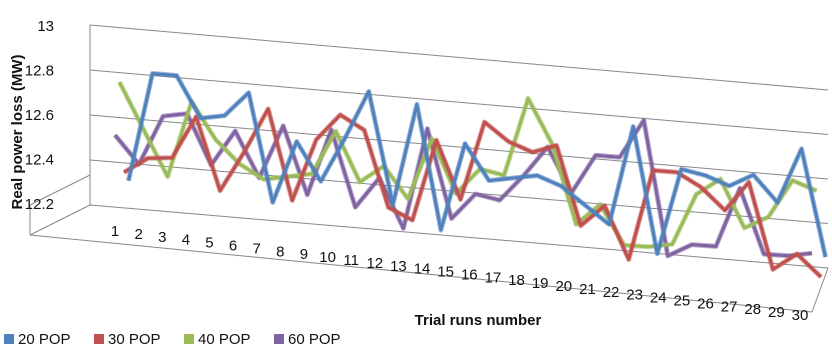  Describe the element at coordinates (186, 240) in the screenshot. I see `x-tick-label: 4` at that location.